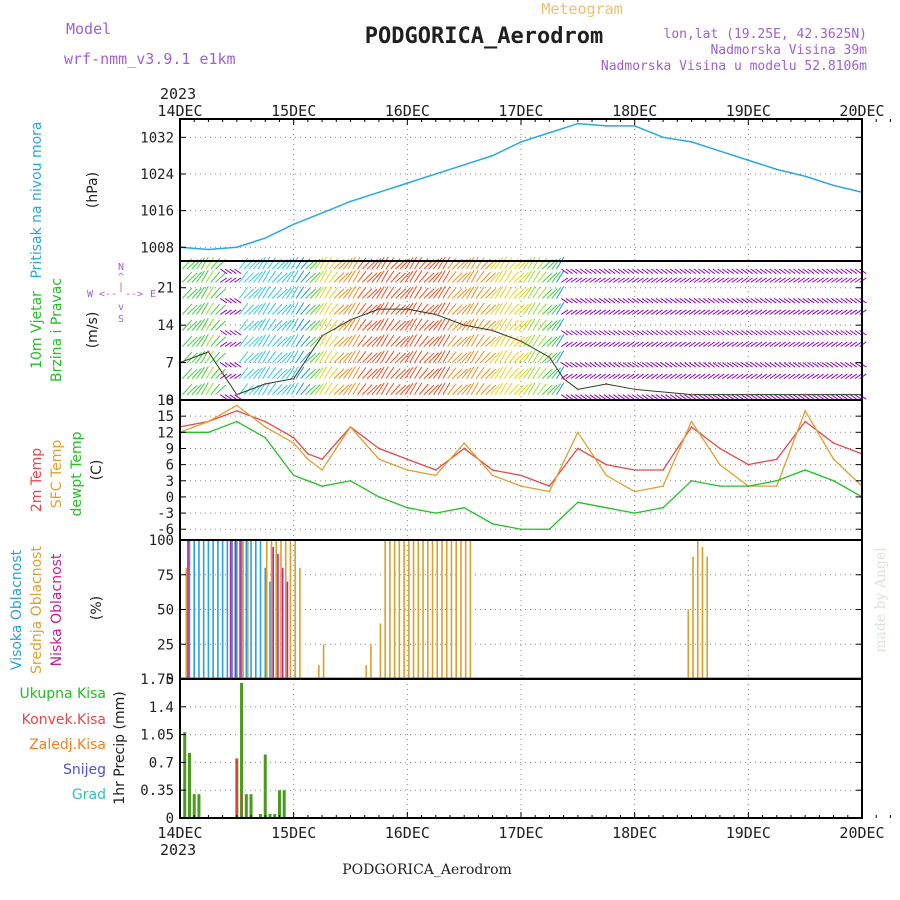 This screenshot has height=900, width=900. What do you see at coordinates (89, 795) in the screenshot?
I see `legend-hail: Grad` at bounding box center [89, 795].